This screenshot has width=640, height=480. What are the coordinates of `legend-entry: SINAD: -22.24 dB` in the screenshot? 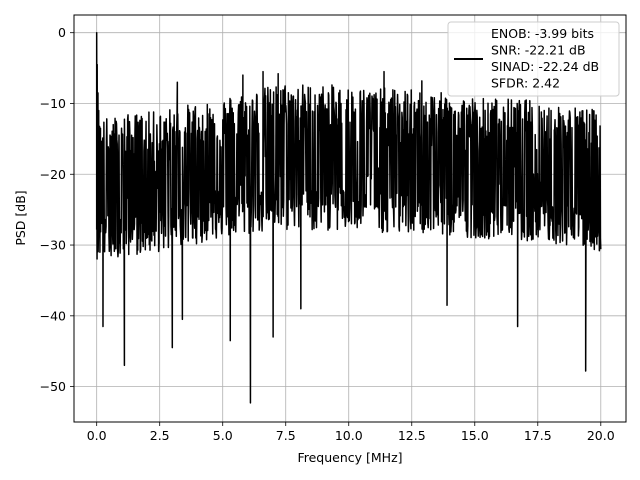 It's located at (545, 66).